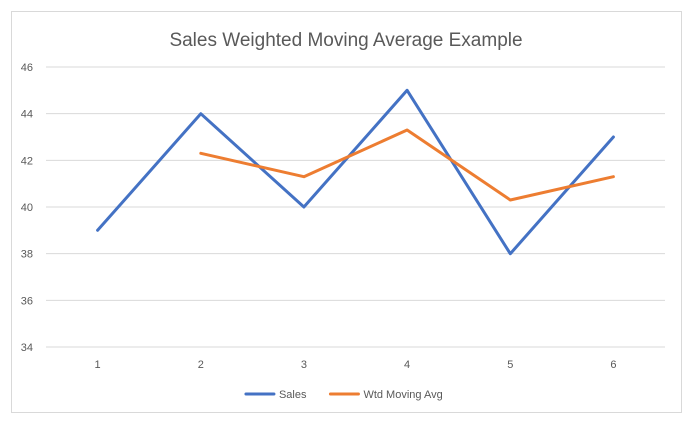 Image resolution: width=693 pixels, height=429 pixels. Describe the element at coordinates (407, 365) in the screenshot. I see `x-tick-label: 4` at that location.